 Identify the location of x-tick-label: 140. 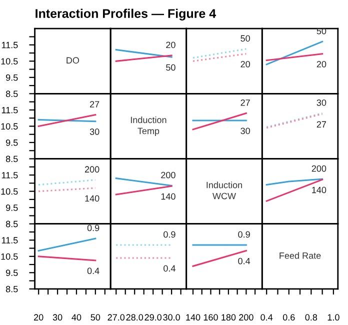
(193, 317).